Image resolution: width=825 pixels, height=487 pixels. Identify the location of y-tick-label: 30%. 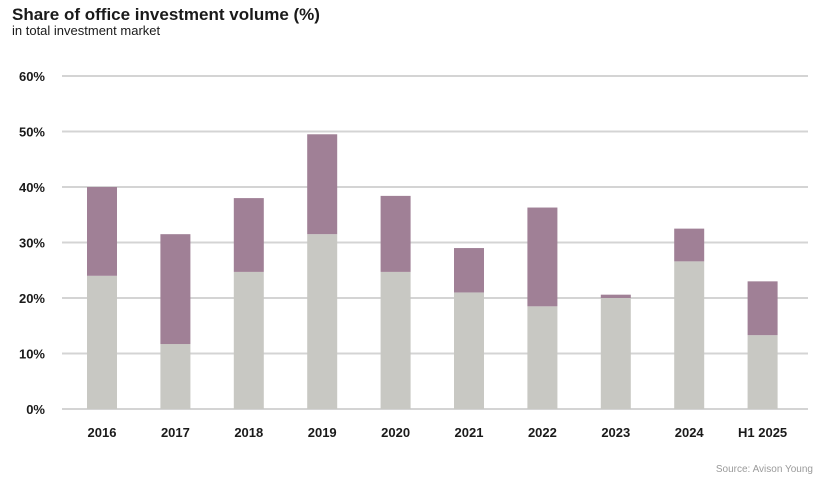
(32, 243).